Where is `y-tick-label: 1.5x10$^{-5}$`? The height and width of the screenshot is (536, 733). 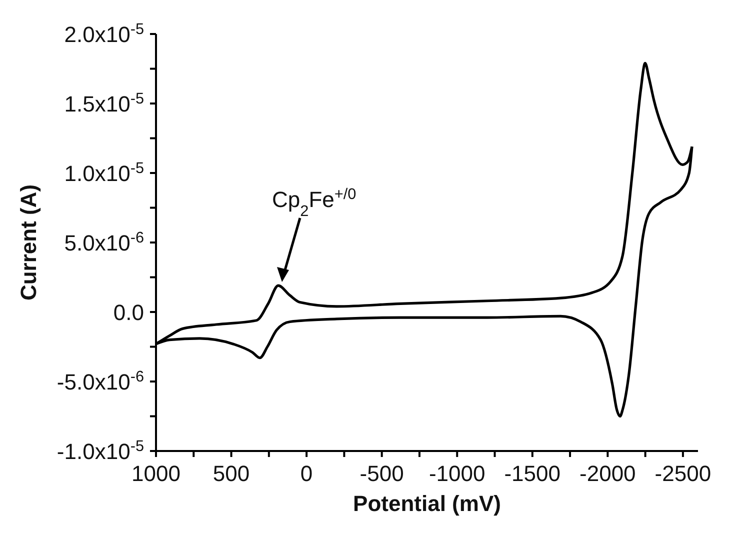 y-tick-label: 1.5x10$^{-5}$ is located at coordinates (104, 103).